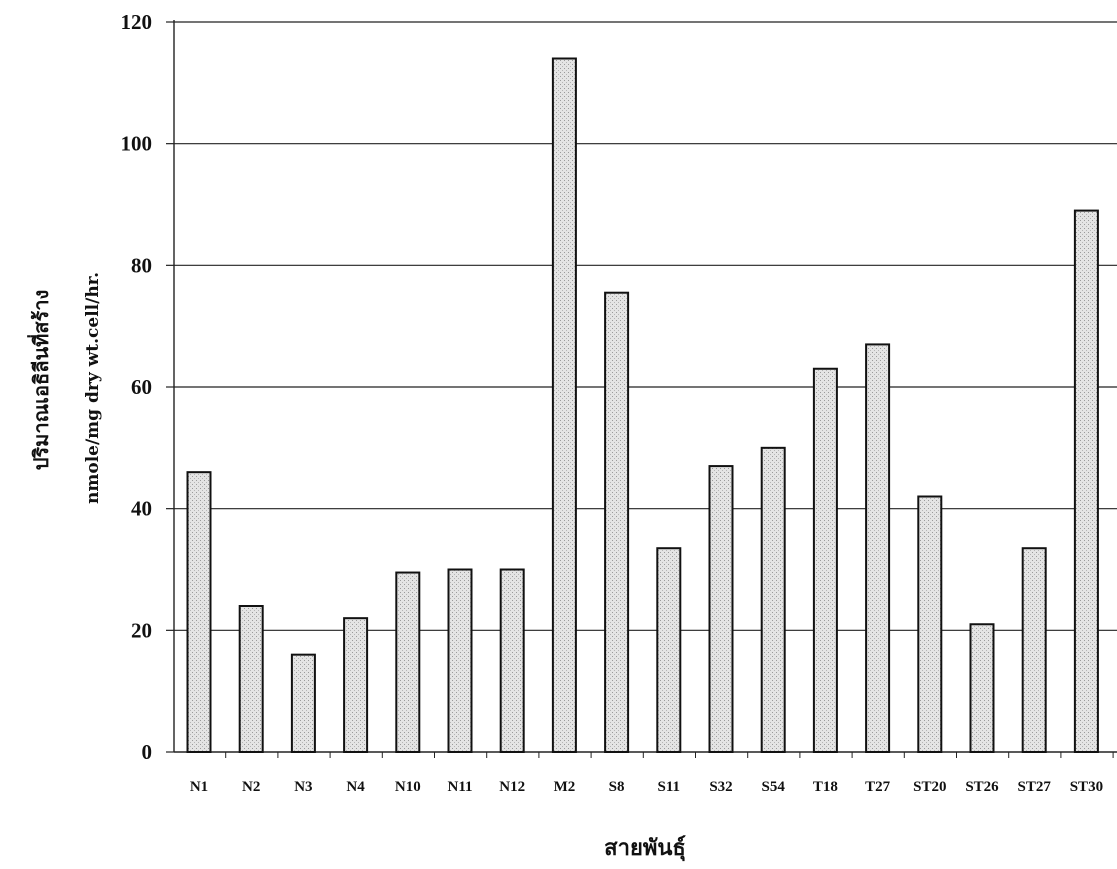 The image size is (1117, 869). What do you see at coordinates (141, 630) in the screenshot?
I see `y-tick-label: 20` at bounding box center [141, 630].